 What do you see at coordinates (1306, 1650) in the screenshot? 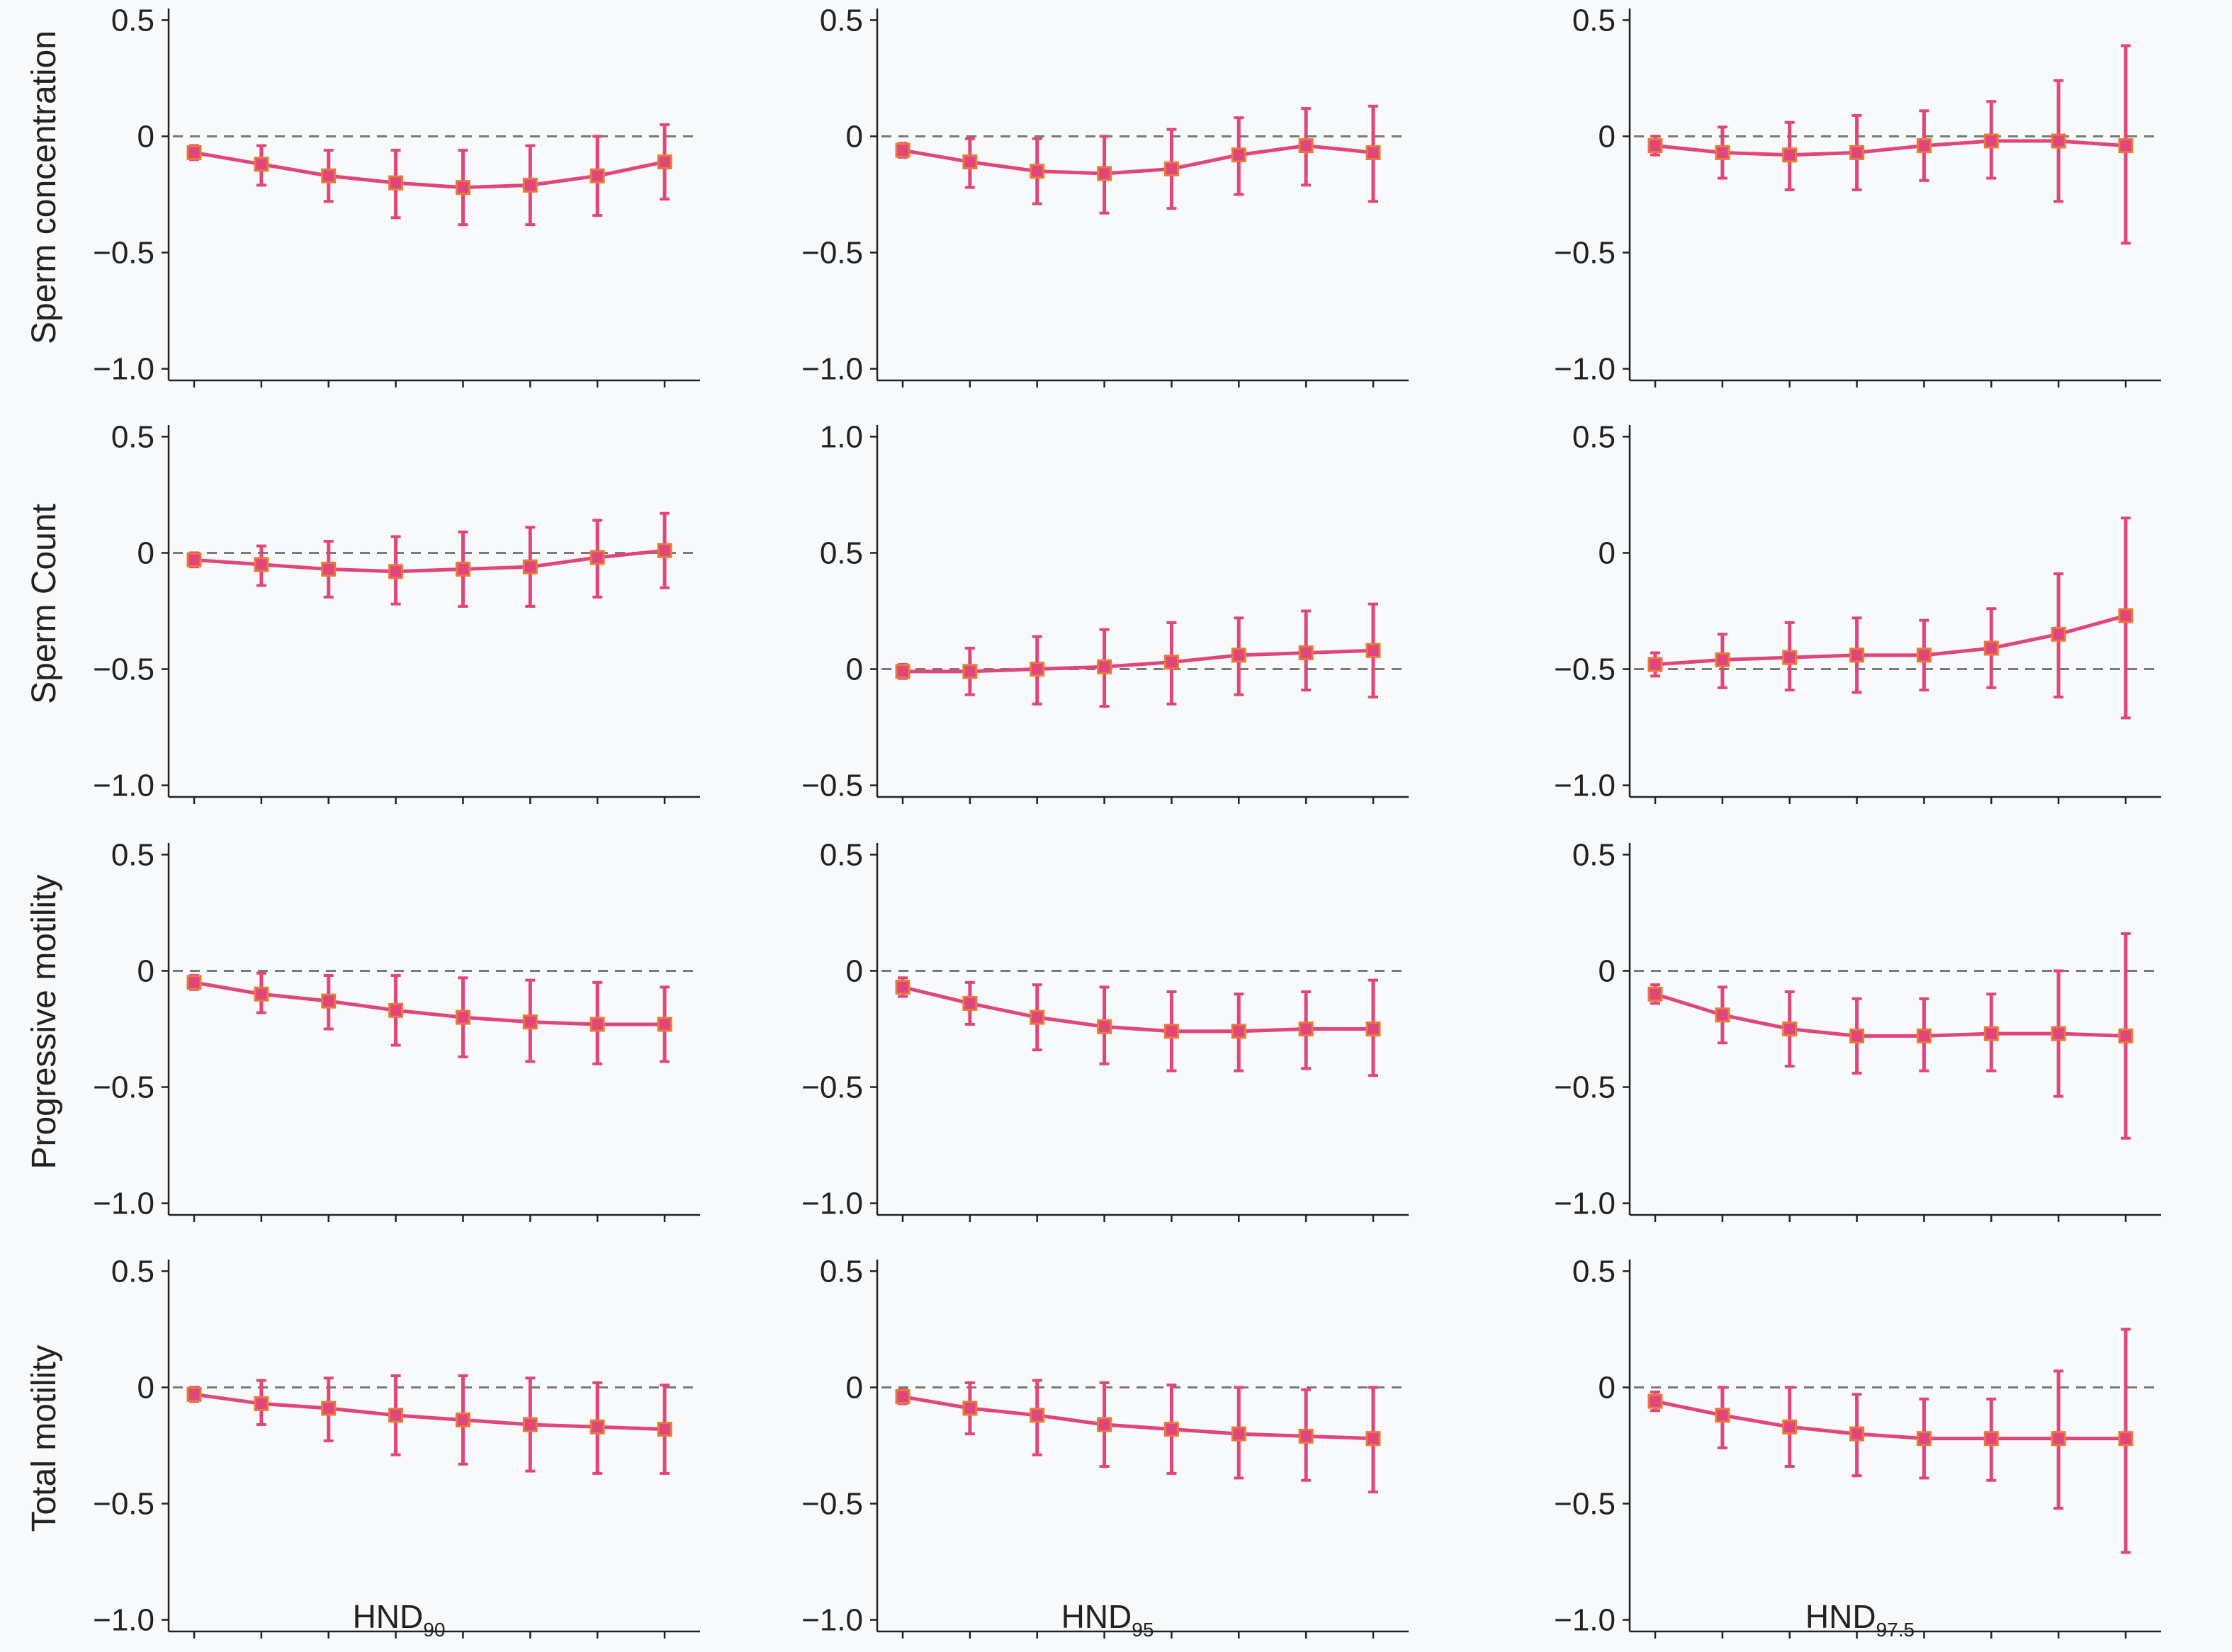
I see `x-tick-label: 70` at bounding box center [1306, 1650].